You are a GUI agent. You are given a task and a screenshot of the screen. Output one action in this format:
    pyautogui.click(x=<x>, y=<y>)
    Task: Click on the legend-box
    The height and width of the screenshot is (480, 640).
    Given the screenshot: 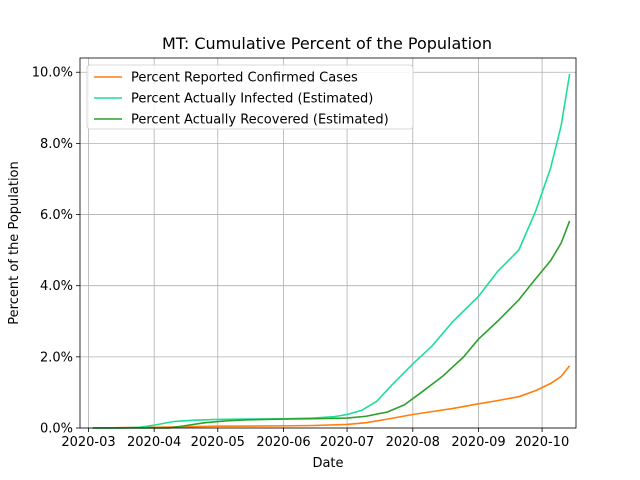 What is the action you would take?
    pyautogui.click(x=250, y=97)
    